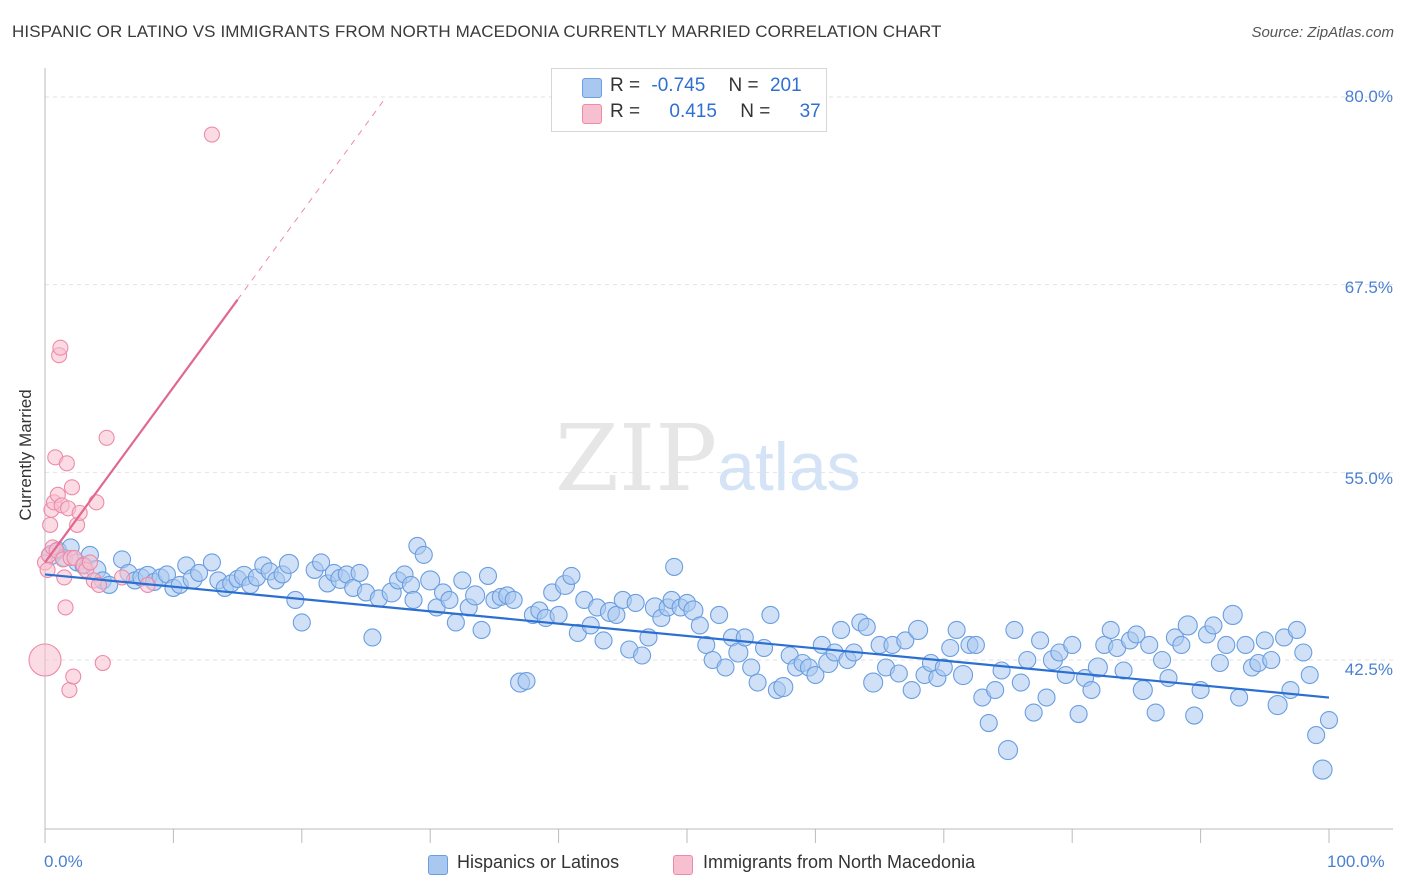  Describe the element at coordinates (1368, 96) in the screenshot. I see `y-tick-label: 80.0%` at that location.